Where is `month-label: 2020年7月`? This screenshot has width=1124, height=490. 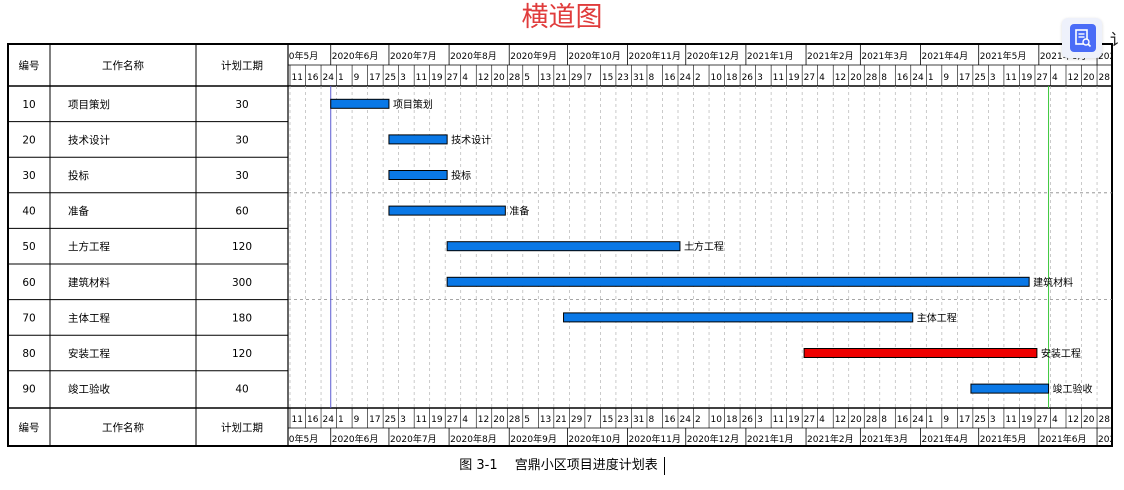
month-label: 2020年7月 is located at coordinates (413, 439).